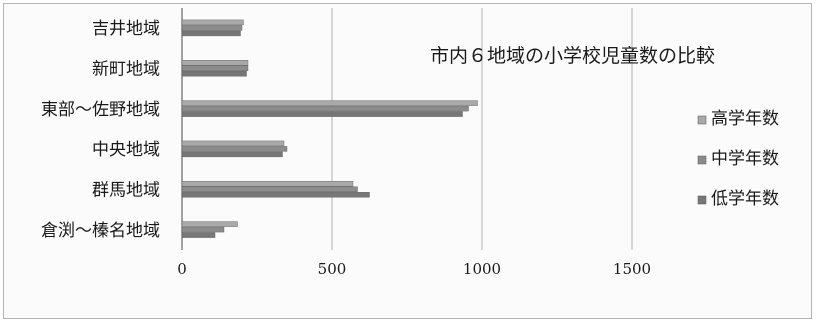  What do you see at coordinates (182, 269) in the screenshot?
I see `x-tick-label: 0` at bounding box center [182, 269].